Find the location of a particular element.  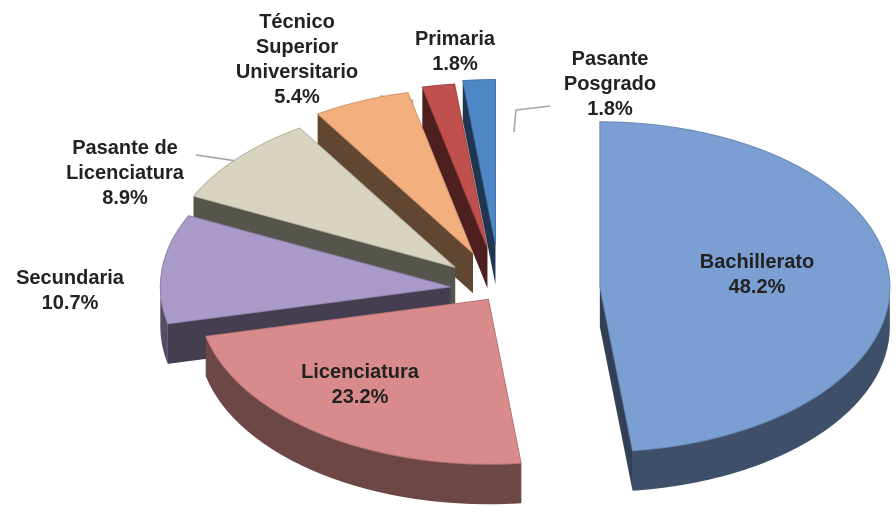

category-name: Pasante Posgrado is located at coordinates (610, 71).